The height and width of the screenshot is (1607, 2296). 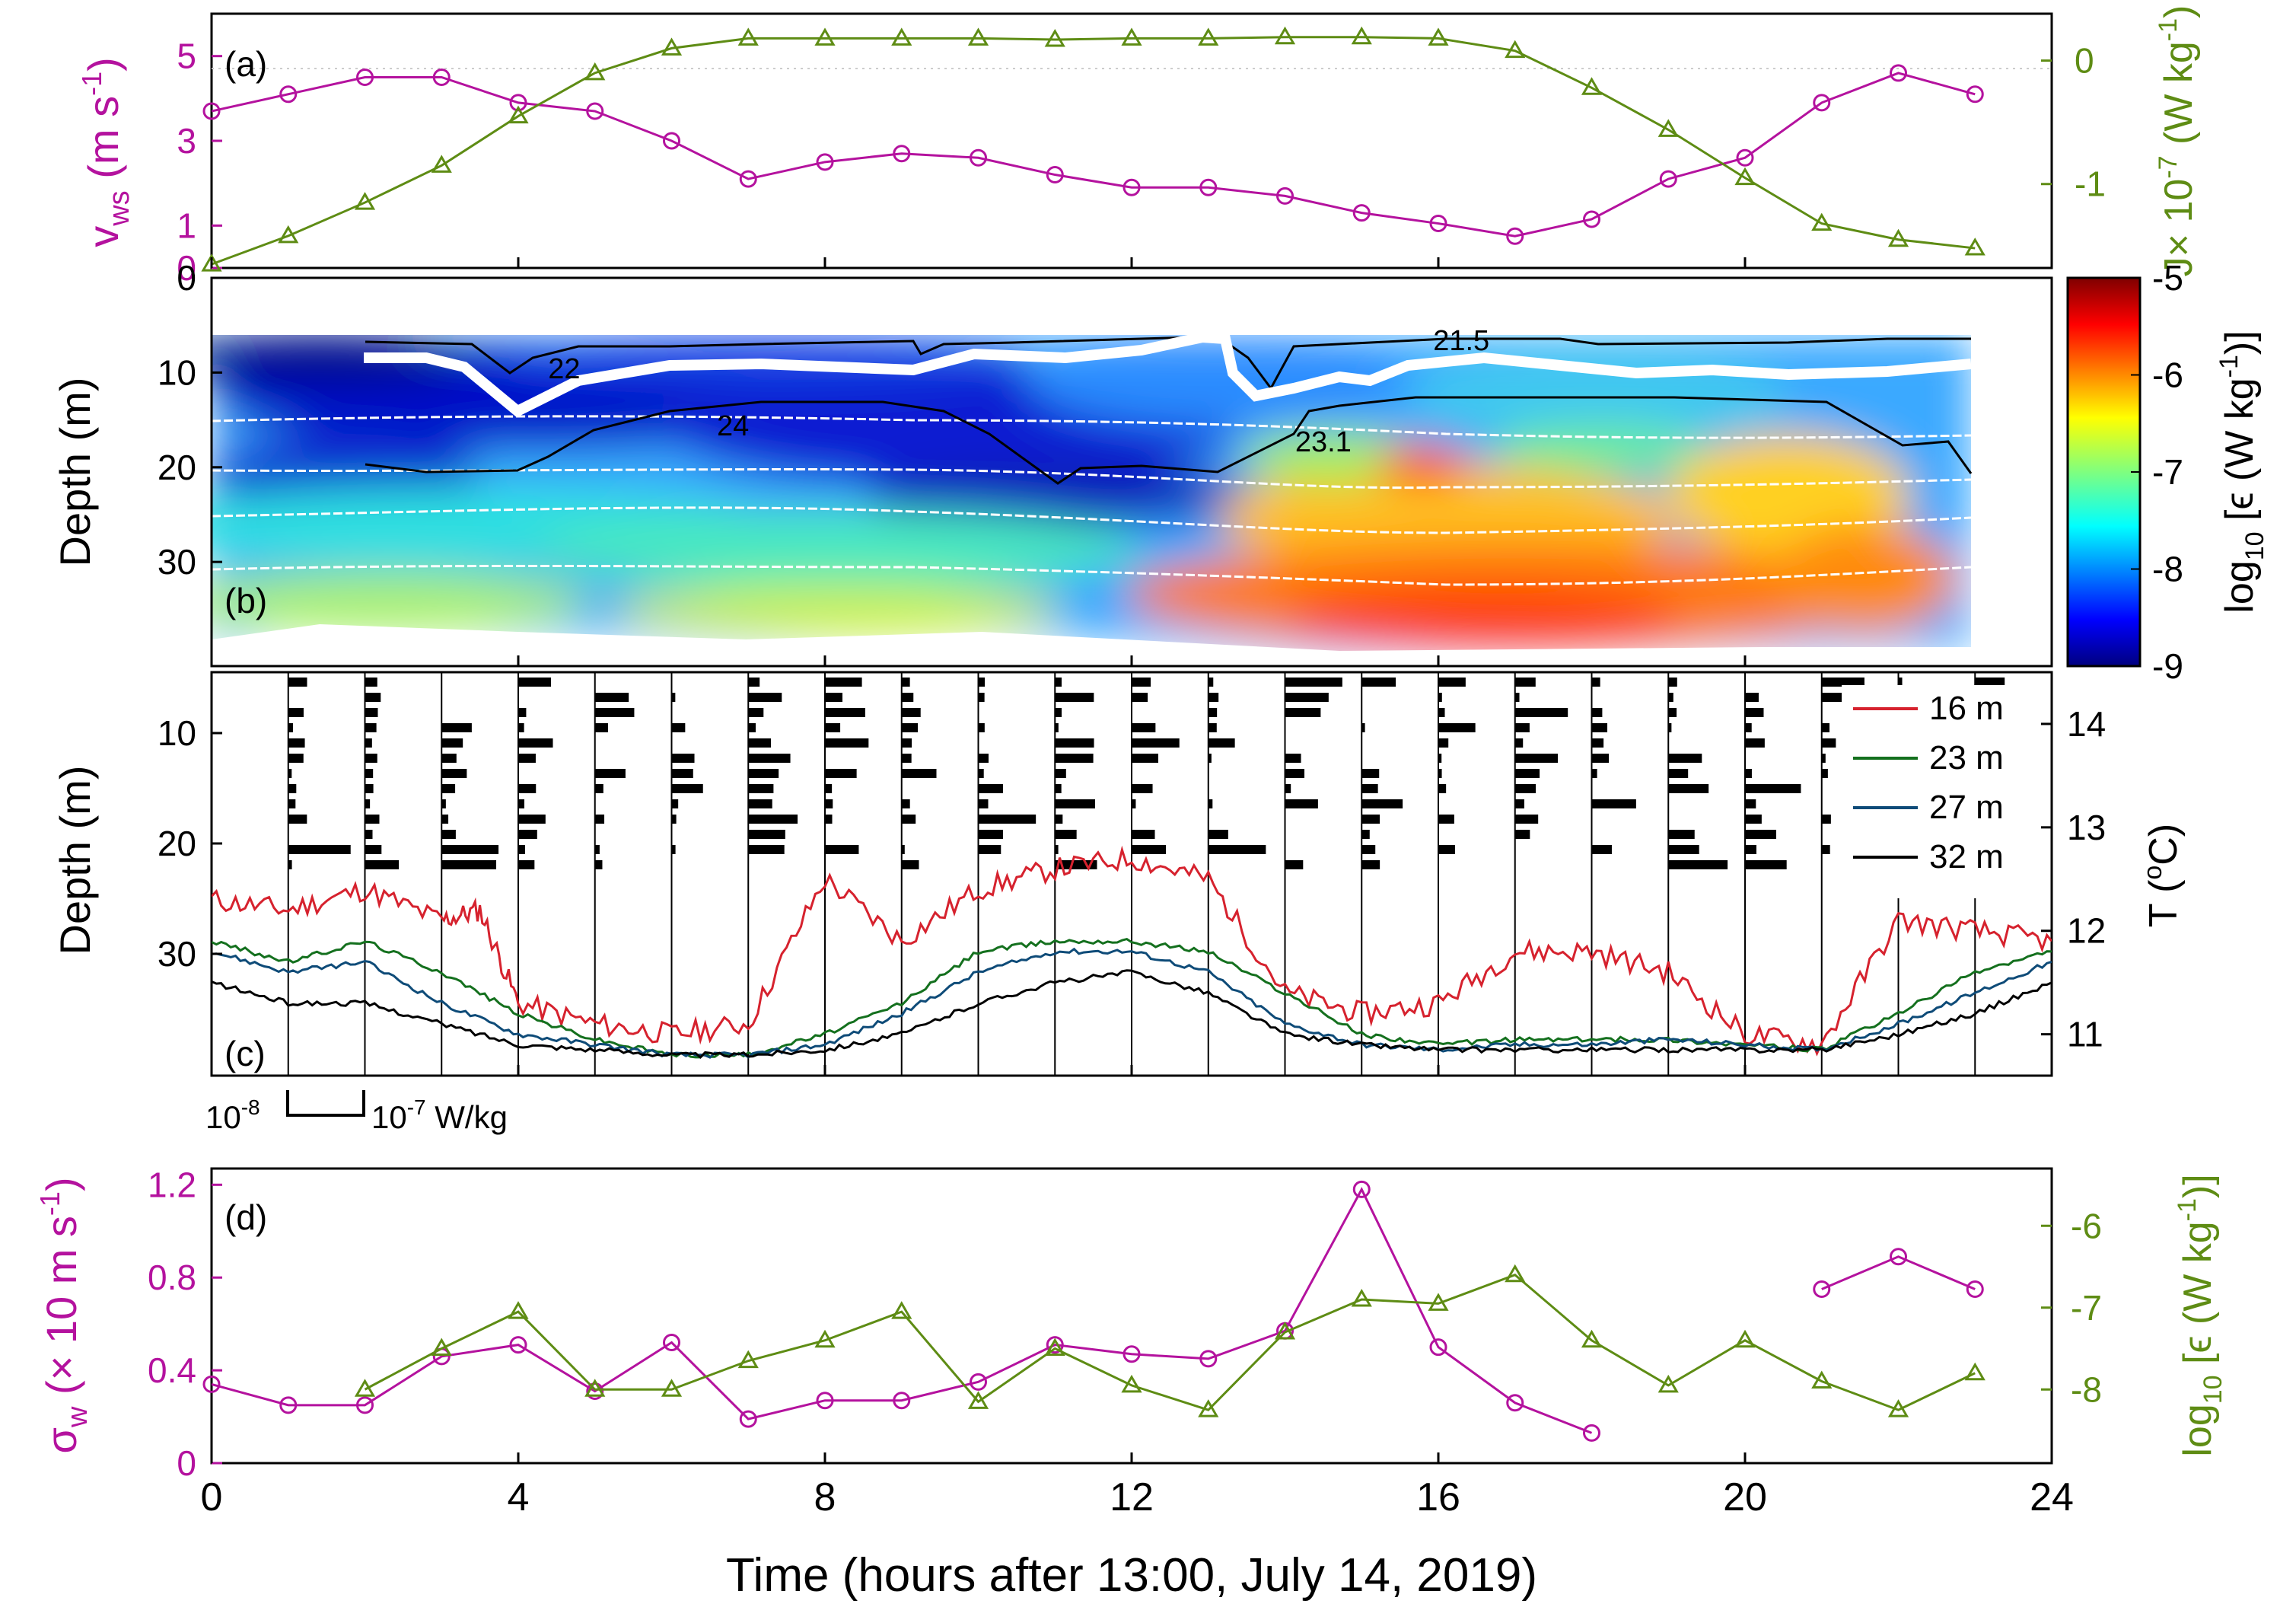 What do you see at coordinates (1966, 708) in the screenshot?
I see `legend-label: 16 m` at bounding box center [1966, 708].